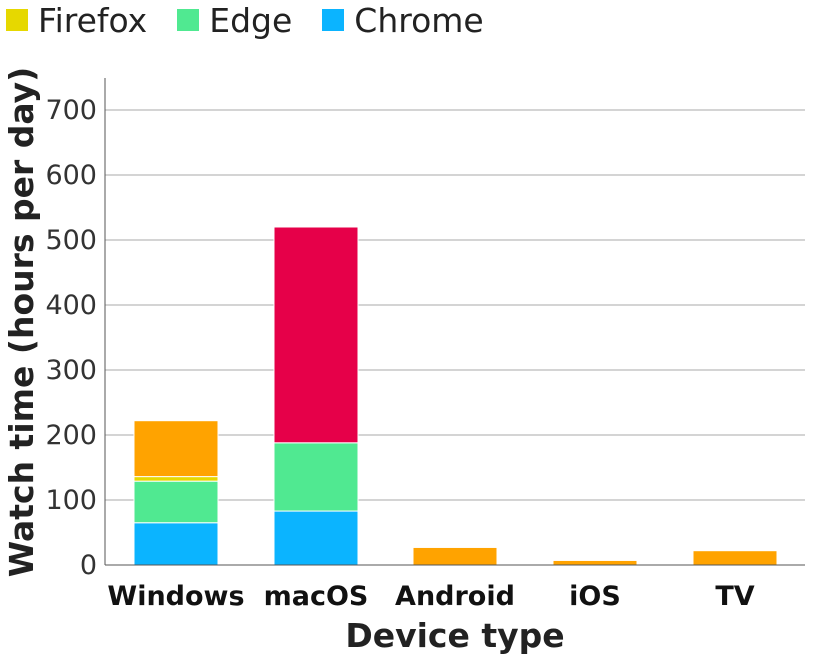 The width and height of the screenshot is (814, 659). Describe the element at coordinates (316, 596) in the screenshot. I see `x-tick-label-macos: macOS` at that location.